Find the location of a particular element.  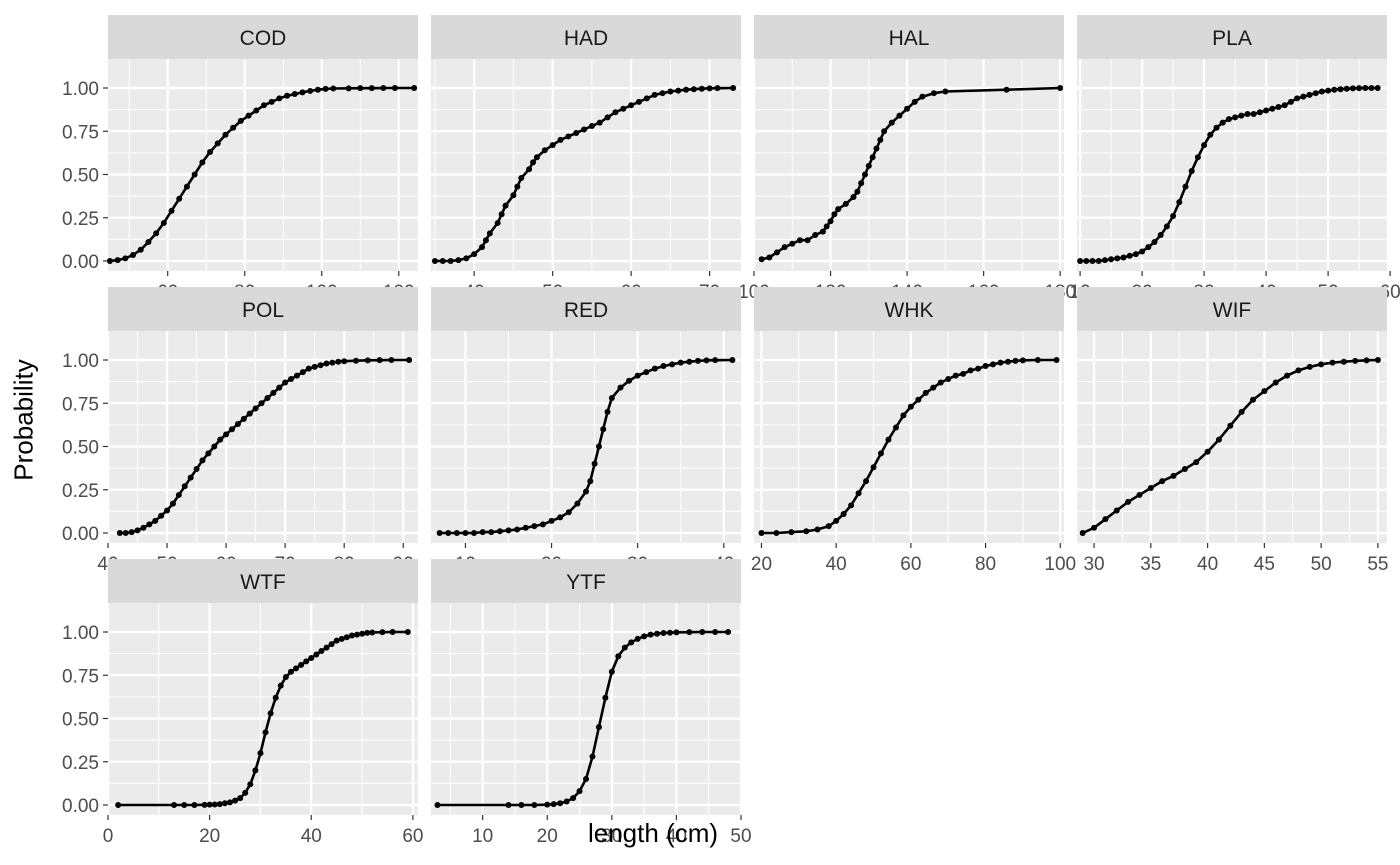

facet-label: WTF is located at coordinates (262, 582).